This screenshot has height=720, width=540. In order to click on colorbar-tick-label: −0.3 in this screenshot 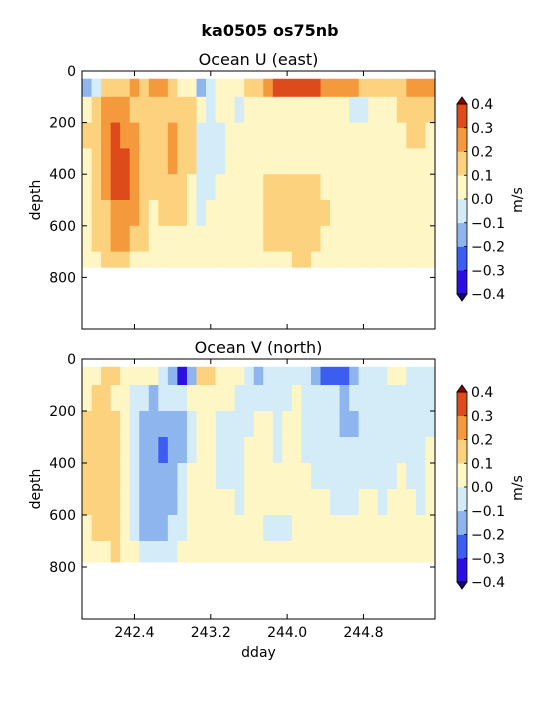, I will do `click(488, 559)`.